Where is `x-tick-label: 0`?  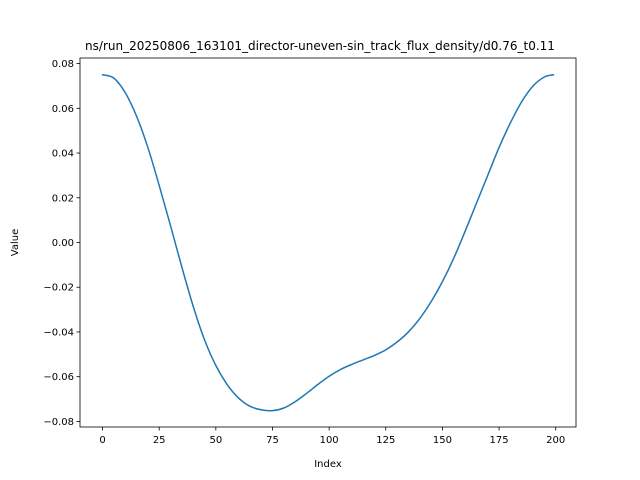
x-tick-label: 0 is located at coordinates (102, 440).